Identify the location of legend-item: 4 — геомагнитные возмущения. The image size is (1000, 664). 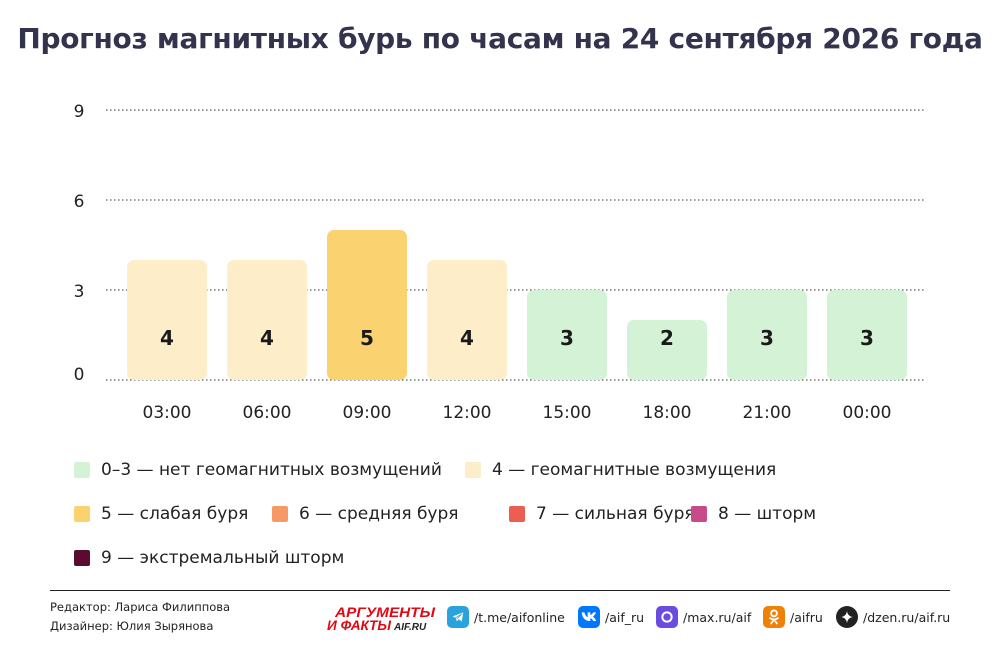
(620, 470).